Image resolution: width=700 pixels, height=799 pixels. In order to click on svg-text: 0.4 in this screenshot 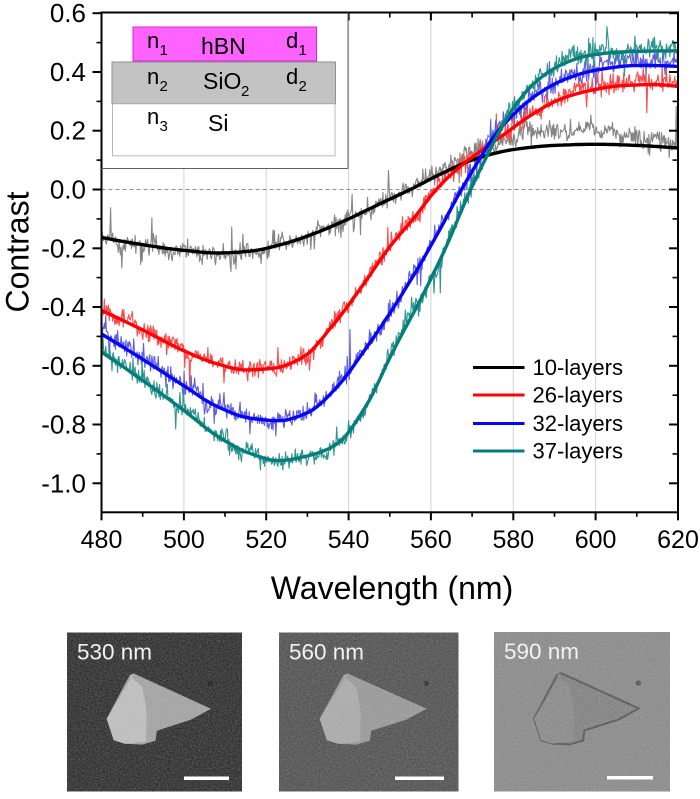, I will do `click(68, 72)`.